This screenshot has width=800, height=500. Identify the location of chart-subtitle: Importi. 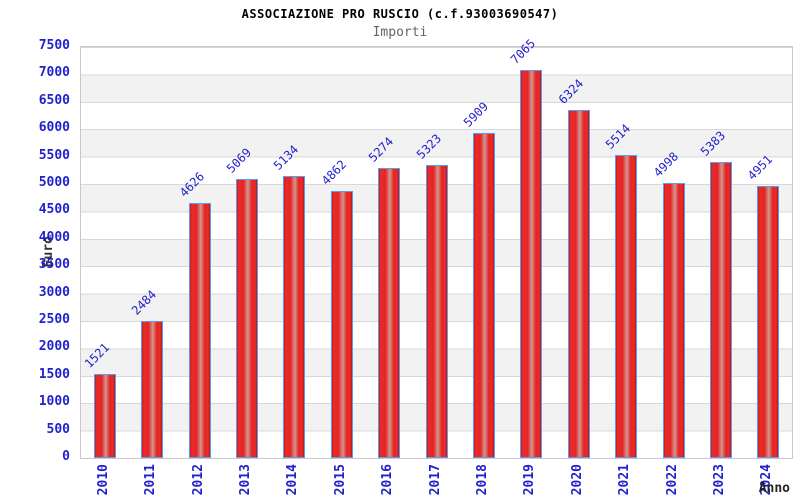
(400, 32).